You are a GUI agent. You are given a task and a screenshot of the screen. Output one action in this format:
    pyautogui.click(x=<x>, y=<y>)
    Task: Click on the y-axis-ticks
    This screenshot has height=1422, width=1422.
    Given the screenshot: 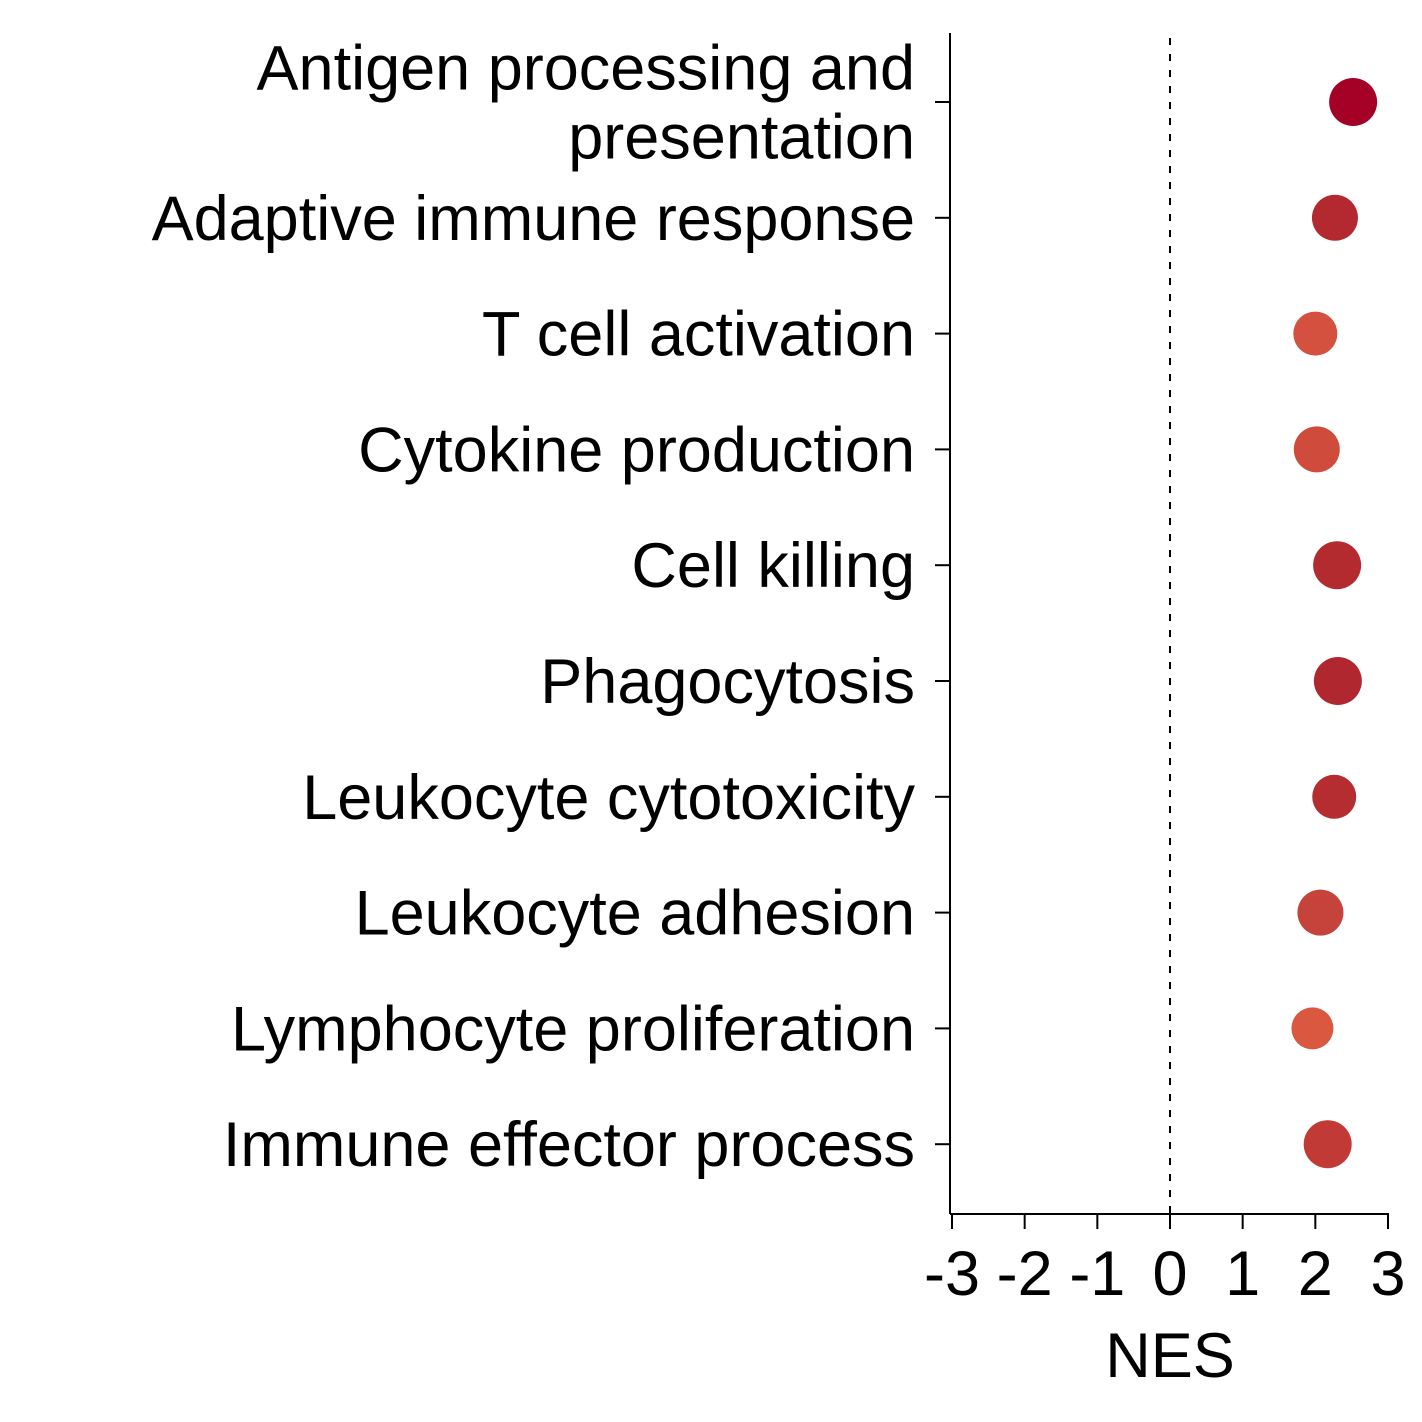 What is the action you would take?
    pyautogui.click(x=942, y=623)
    